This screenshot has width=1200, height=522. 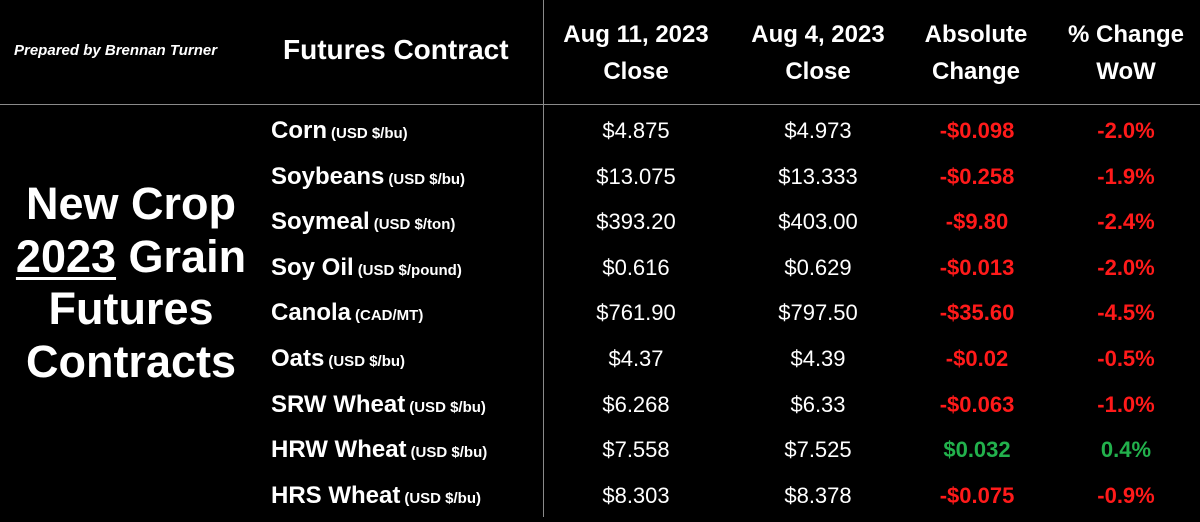 I want to click on col-header-aug4-line1: Aug 4, 2023, so click(x=818, y=34).